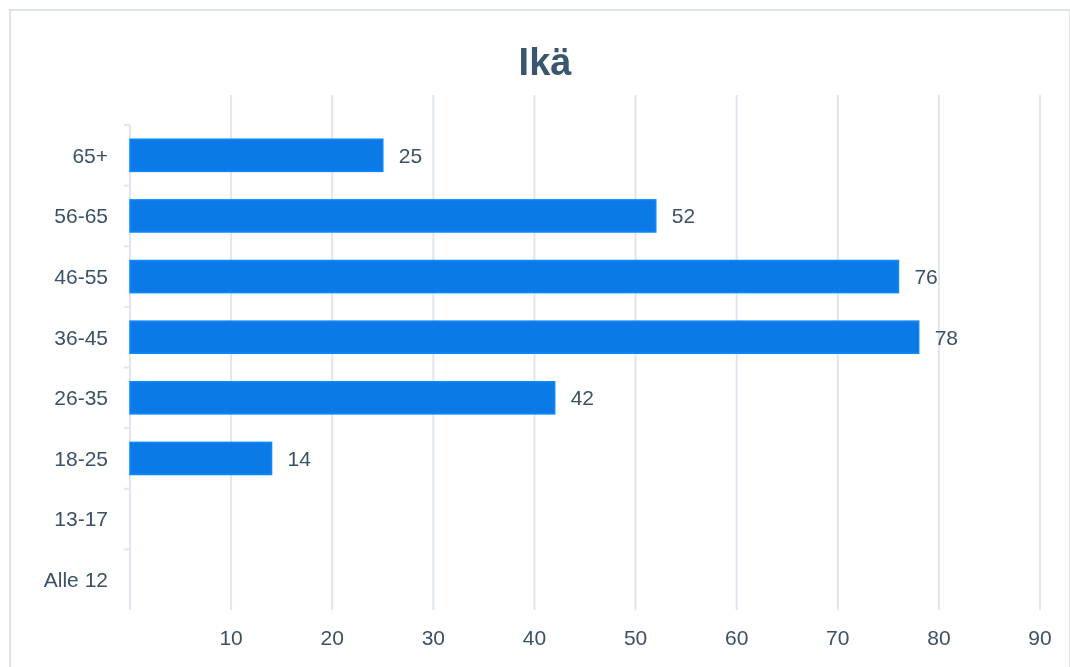 The image size is (1070, 667). I want to click on y-tick-label: 18-25, so click(81, 458).